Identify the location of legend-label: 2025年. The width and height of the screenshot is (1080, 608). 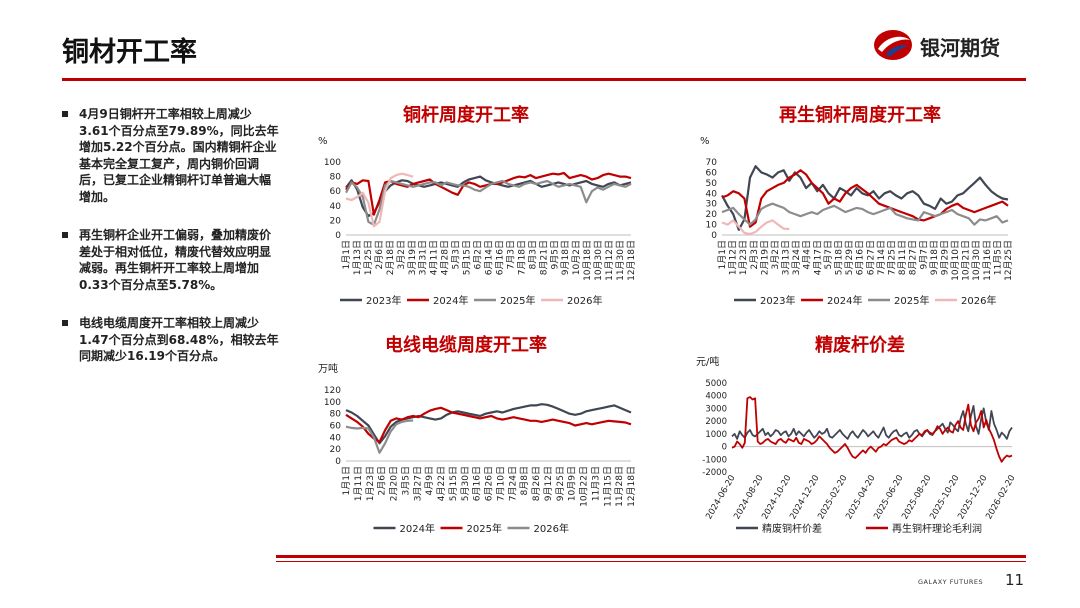
(484, 528).